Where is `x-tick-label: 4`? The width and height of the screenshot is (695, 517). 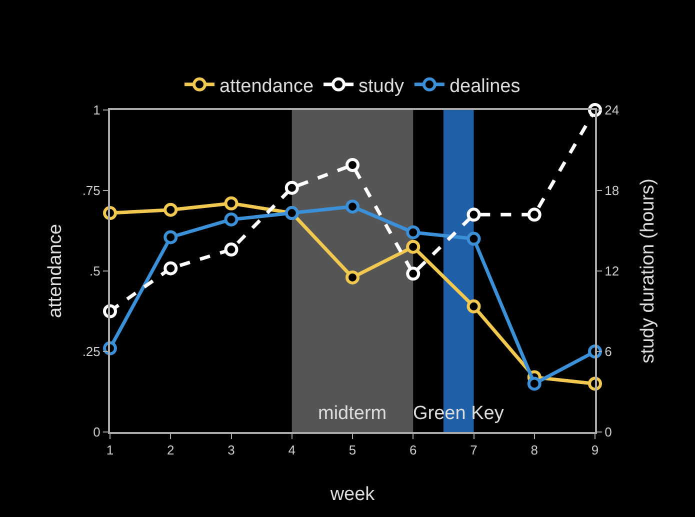
x-tick-label: 4 is located at coordinates (292, 450).